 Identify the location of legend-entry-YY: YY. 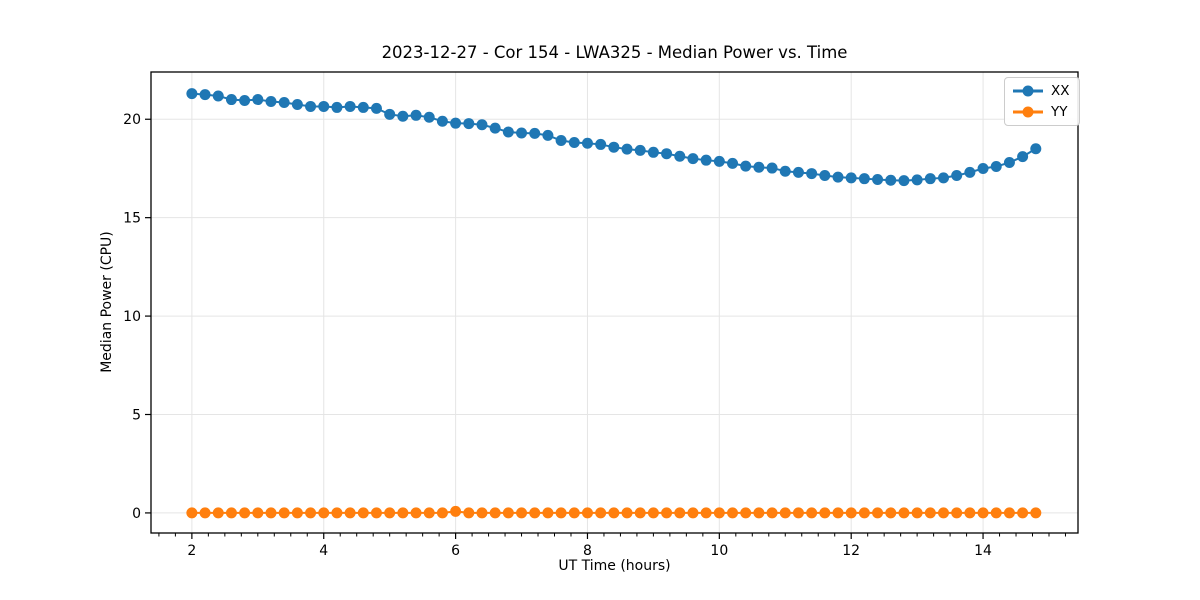
(1041, 112).